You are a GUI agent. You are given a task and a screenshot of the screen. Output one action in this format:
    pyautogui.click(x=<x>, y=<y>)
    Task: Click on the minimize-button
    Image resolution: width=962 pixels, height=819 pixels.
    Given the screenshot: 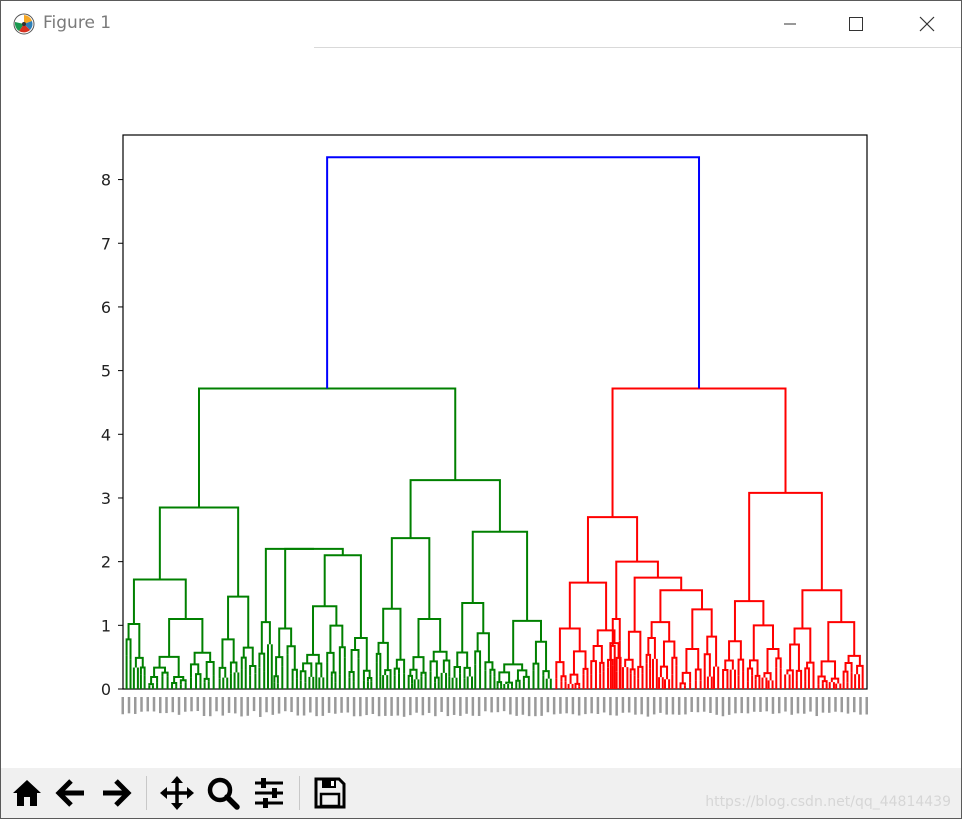 What is the action you would take?
    pyautogui.click(x=790, y=24)
    